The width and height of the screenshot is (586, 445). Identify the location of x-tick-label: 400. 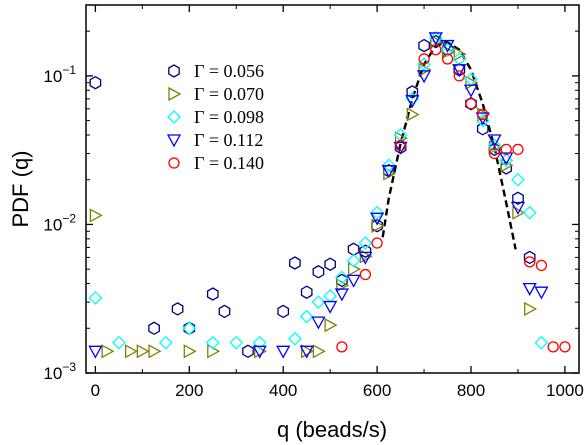
(283, 390).